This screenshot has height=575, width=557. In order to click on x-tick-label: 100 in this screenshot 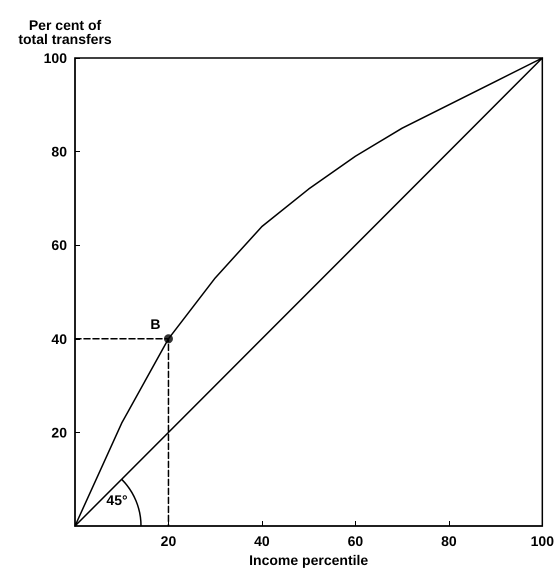, I will do `click(542, 541)`.